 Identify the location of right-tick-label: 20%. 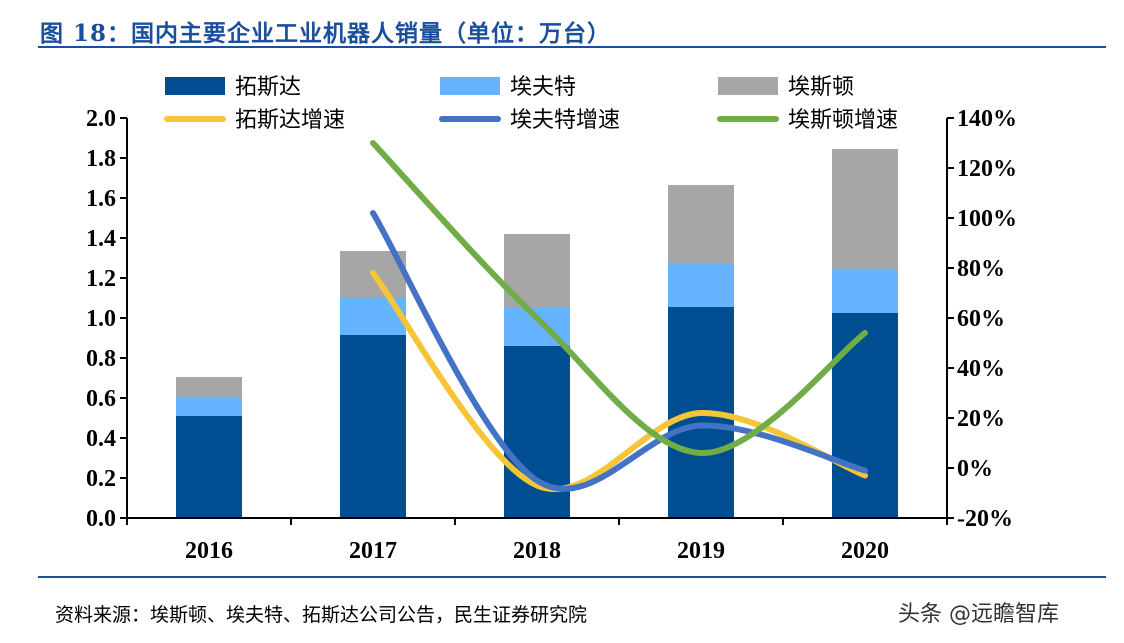
(981, 419).